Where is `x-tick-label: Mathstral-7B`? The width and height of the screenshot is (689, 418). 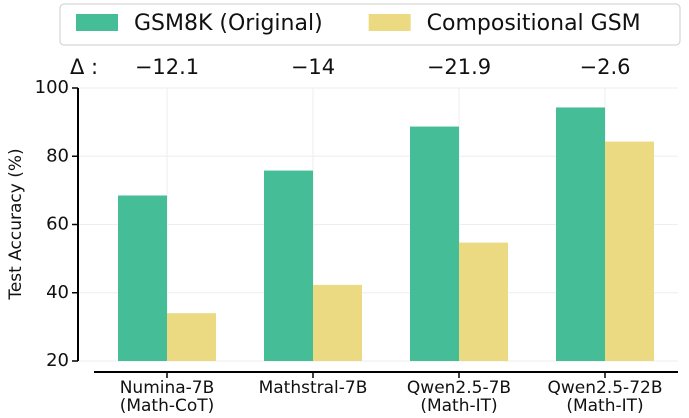
x-tick-label: Mathstral-7B is located at coordinates (313, 388).